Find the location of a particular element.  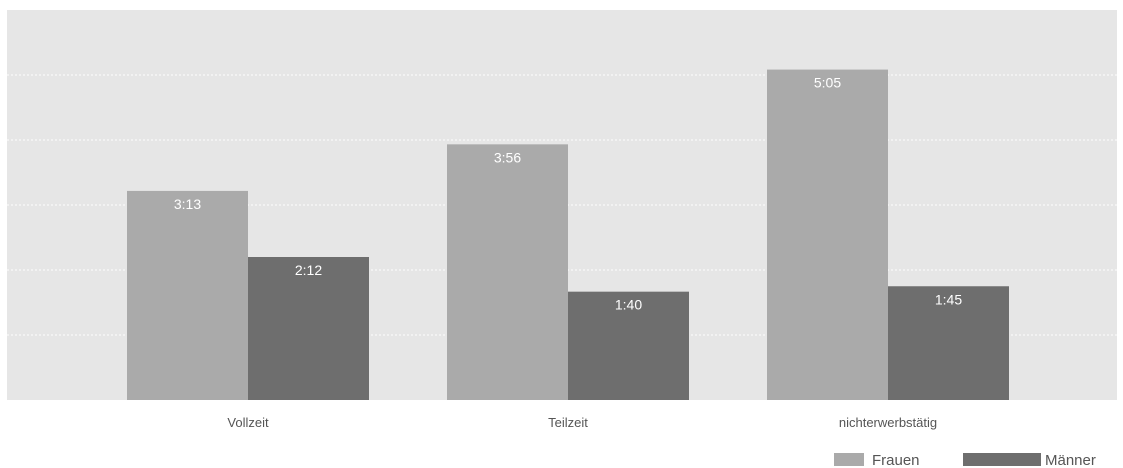

data-label: 2:12 is located at coordinates (308, 270).